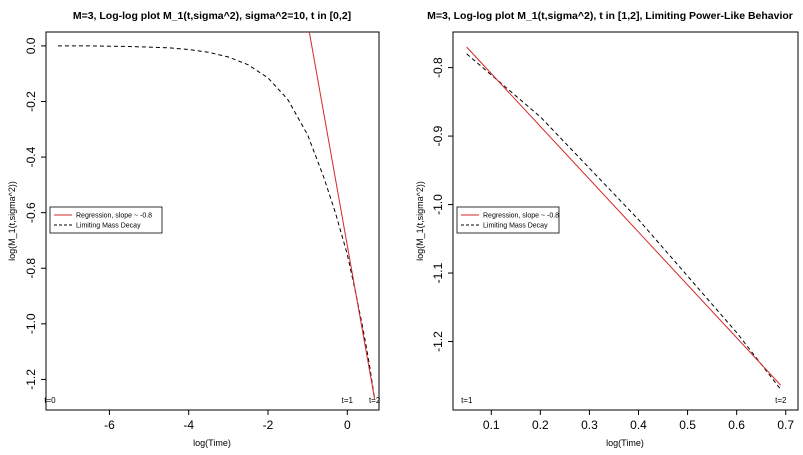 This screenshot has height=455, width=803. I want to click on x-tick-label: 0.4, so click(638, 425).